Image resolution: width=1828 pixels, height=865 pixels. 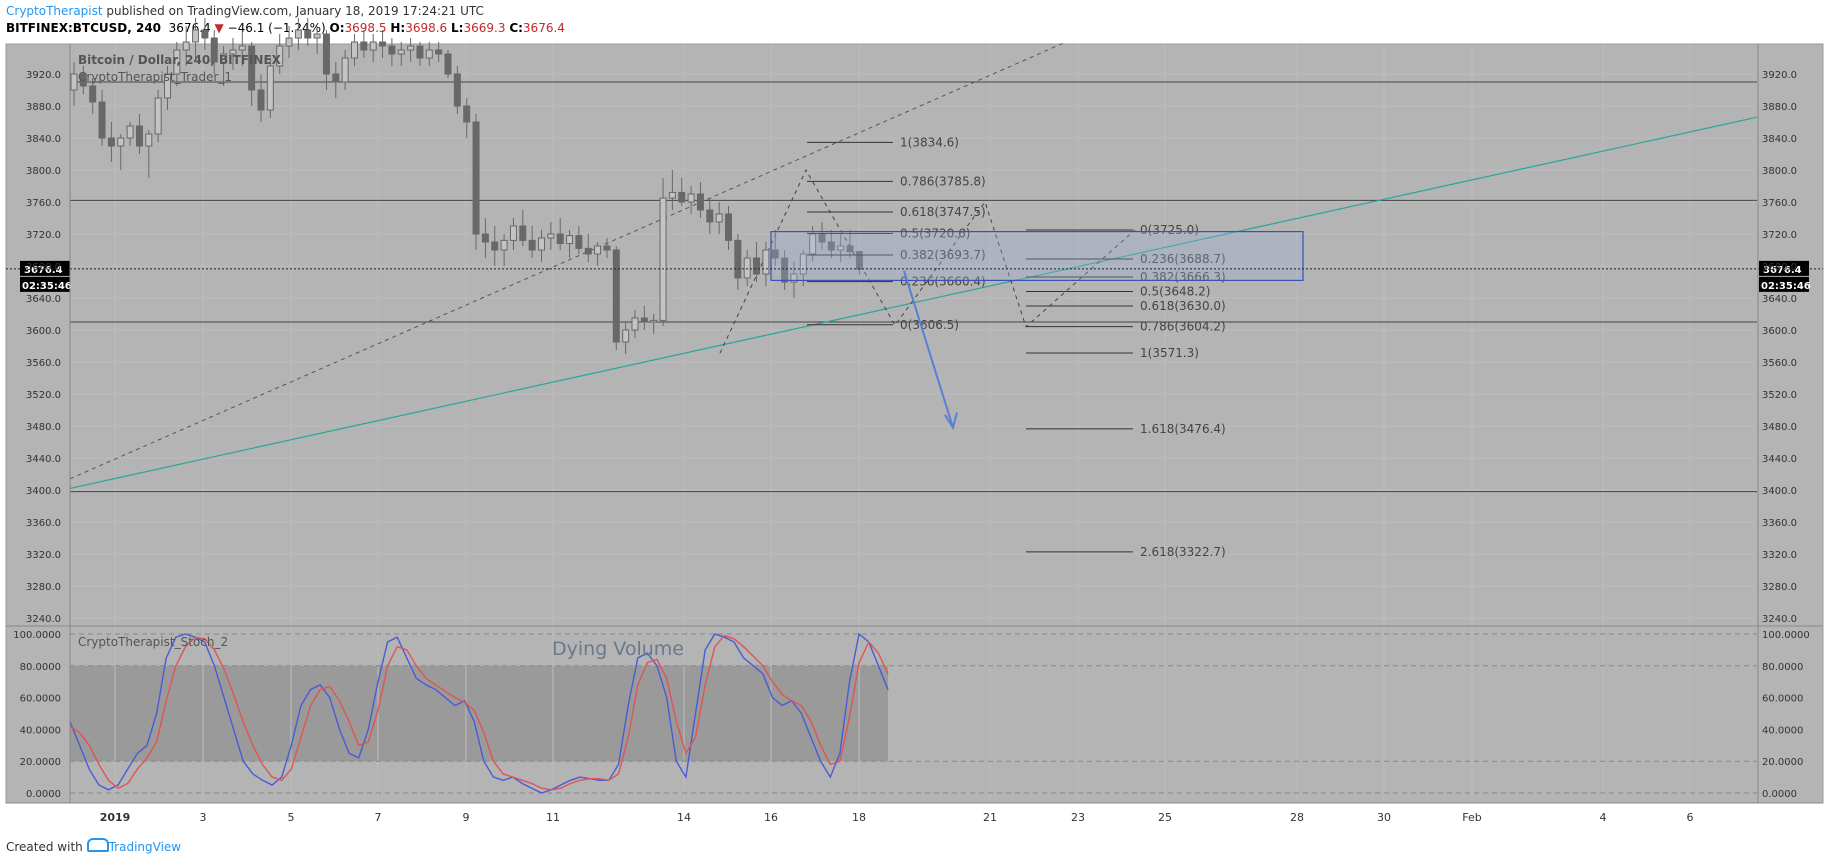 I want to click on stoch-band, so click(x=479, y=713).